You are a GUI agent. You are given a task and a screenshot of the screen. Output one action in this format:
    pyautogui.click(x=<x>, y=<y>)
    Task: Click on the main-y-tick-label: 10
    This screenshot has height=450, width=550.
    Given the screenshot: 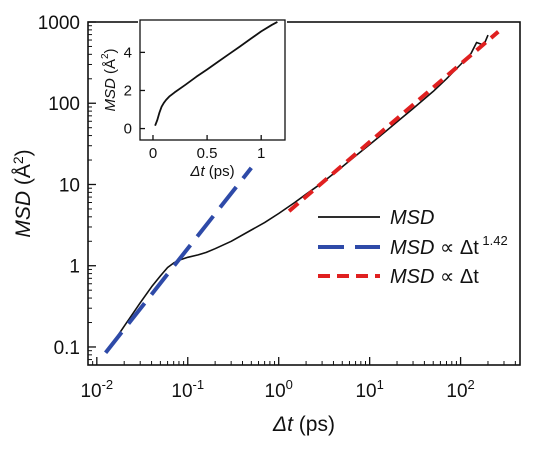 What is the action you would take?
    pyautogui.click(x=69, y=185)
    